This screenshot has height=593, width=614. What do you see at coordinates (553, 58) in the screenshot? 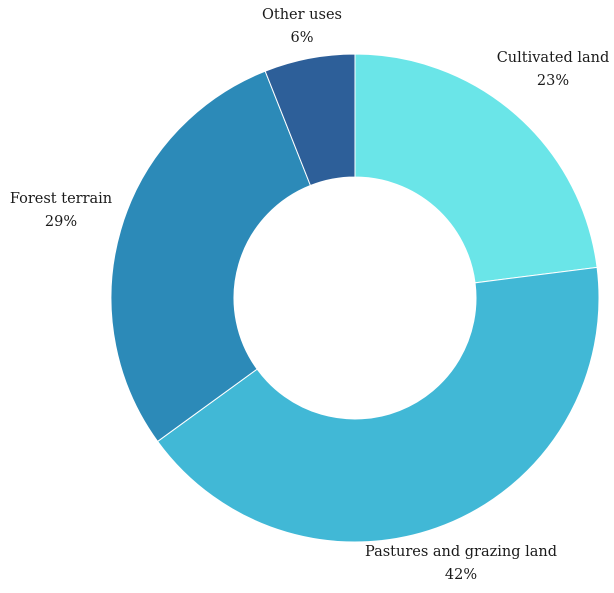
I see `slice-label-cultivated-land: Cultivated land` at bounding box center [553, 58].